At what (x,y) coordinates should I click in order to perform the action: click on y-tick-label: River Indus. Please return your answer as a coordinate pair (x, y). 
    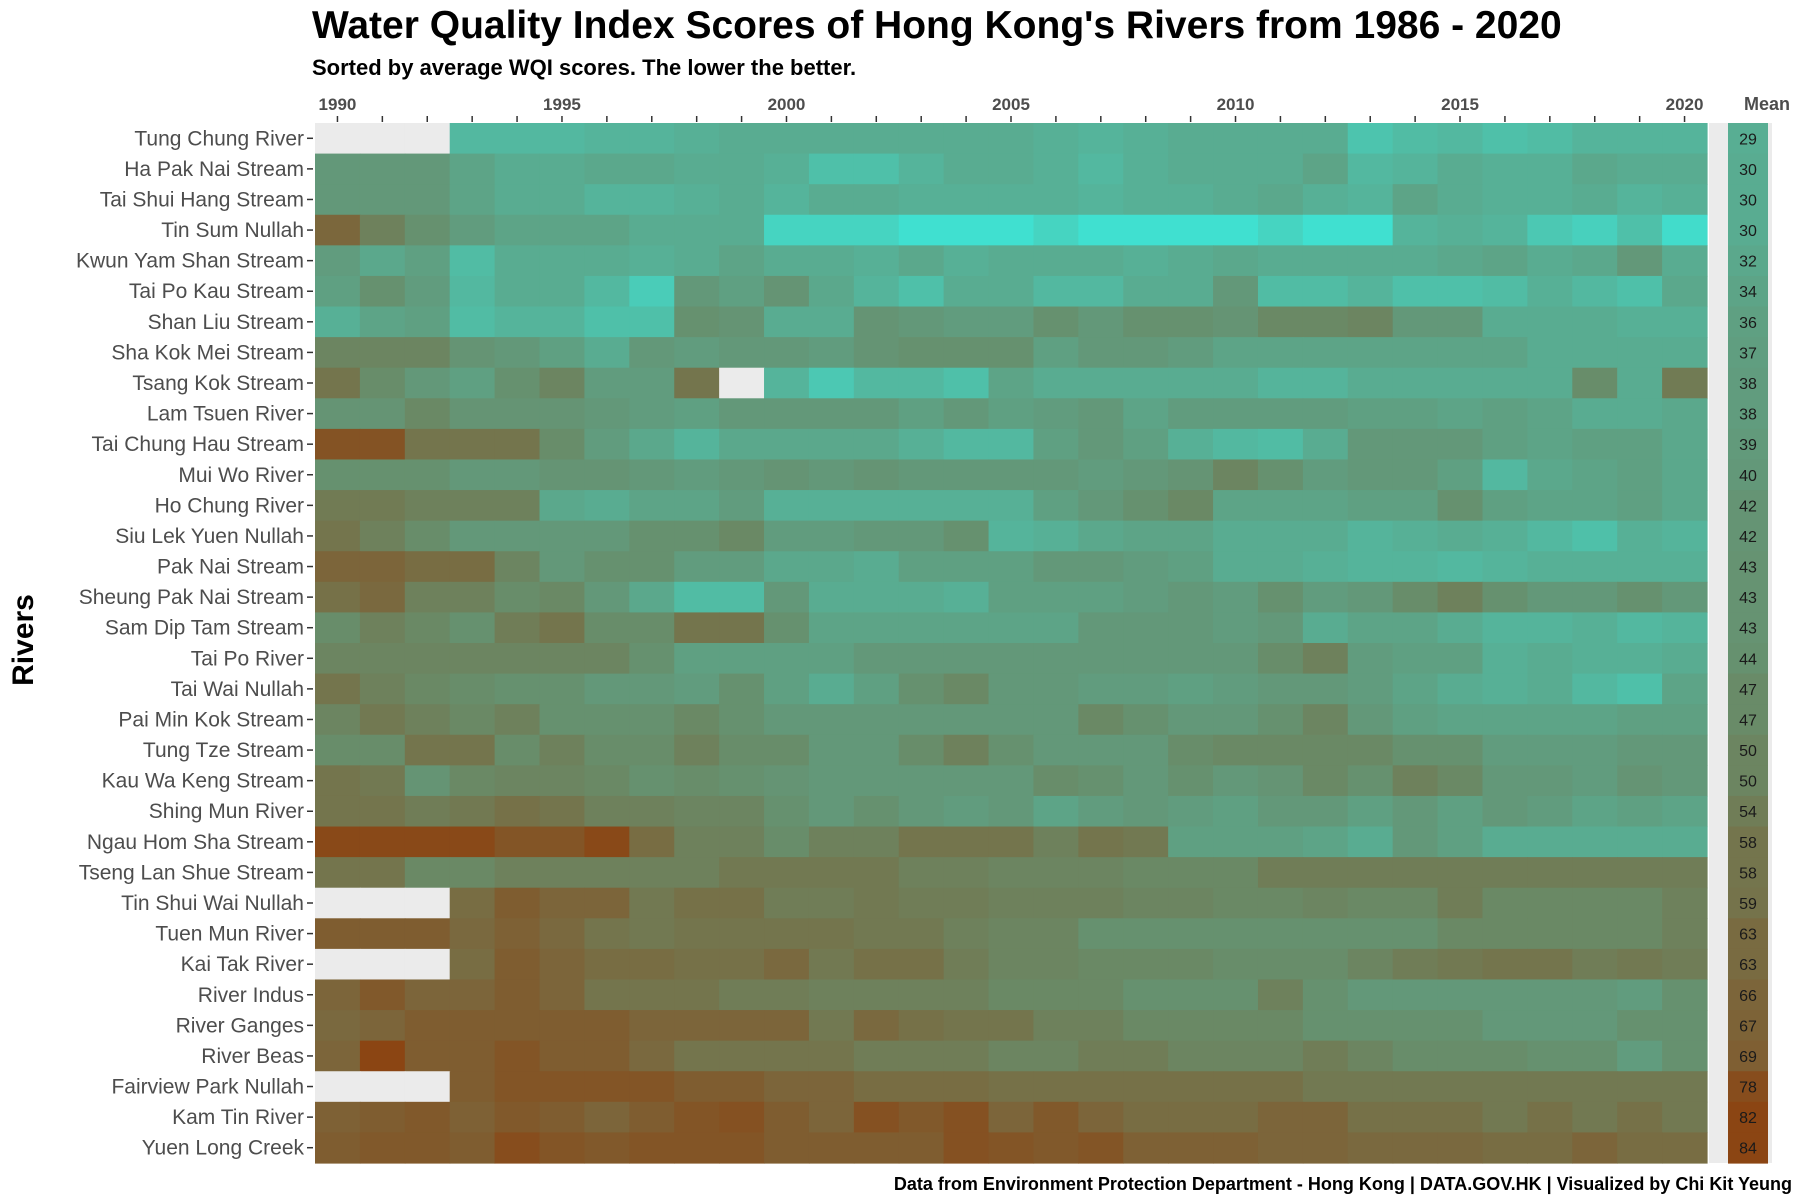
    Looking at the image, I should click on (251, 995).